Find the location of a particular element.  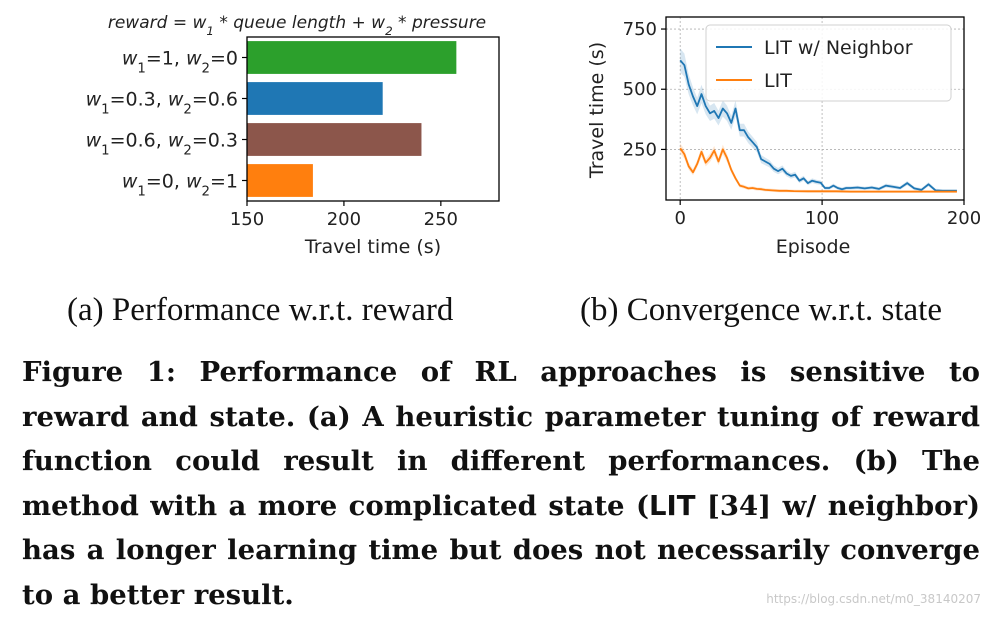

chart-b-frame is located at coordinates (815, 108).